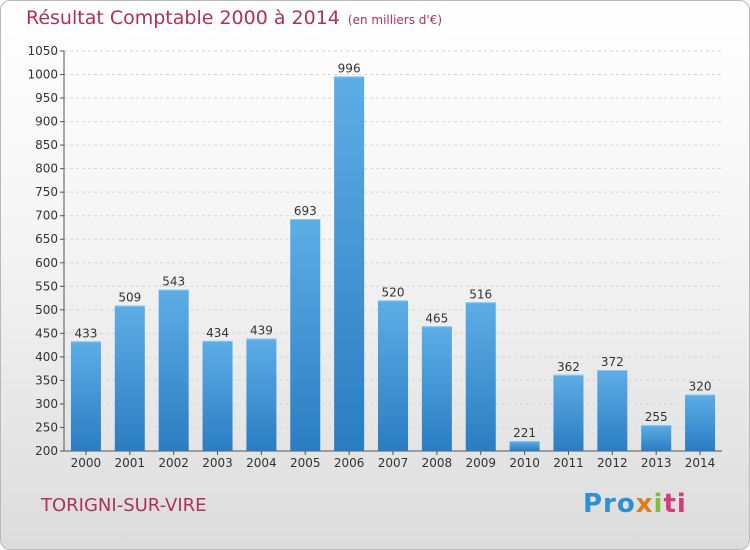  Describe the element at coordinates (46, 286) in the screenshot. I see `y-tick-label: 550` at that location.